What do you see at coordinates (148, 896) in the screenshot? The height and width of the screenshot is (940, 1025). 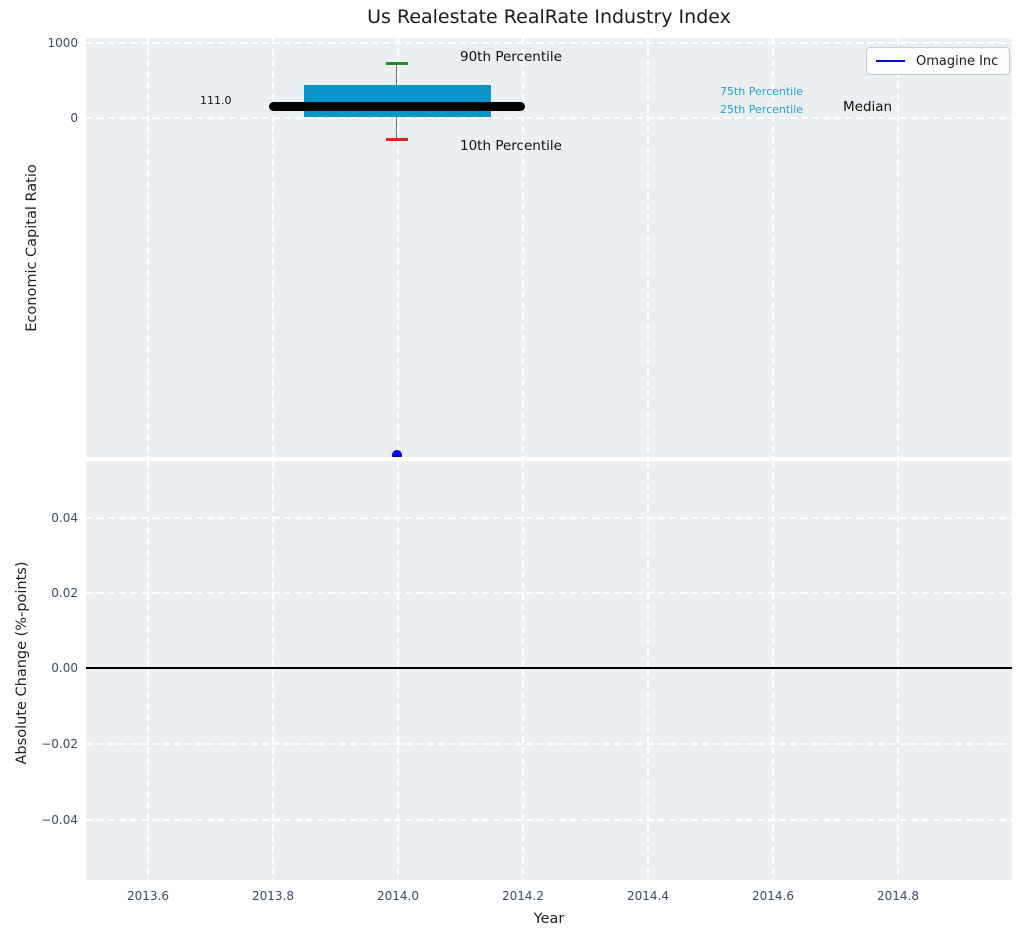 I see `x-tick-label: 2013.6` at bounding box center [148, 896].